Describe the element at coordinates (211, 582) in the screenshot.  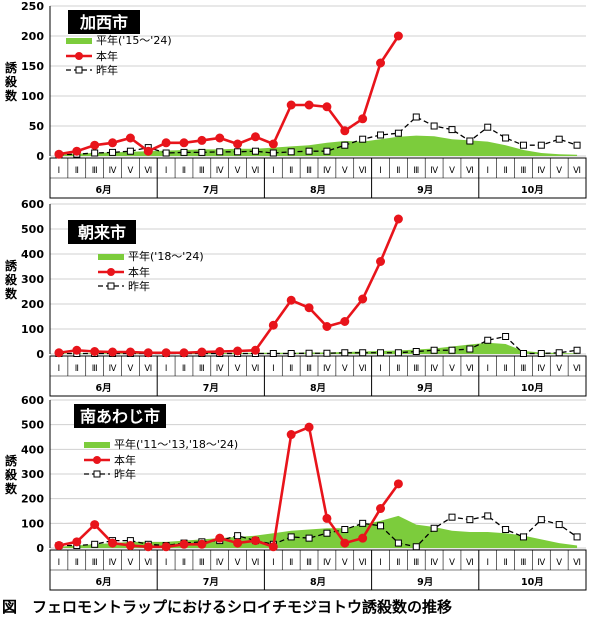
I see `month-label: 7月` at that location.